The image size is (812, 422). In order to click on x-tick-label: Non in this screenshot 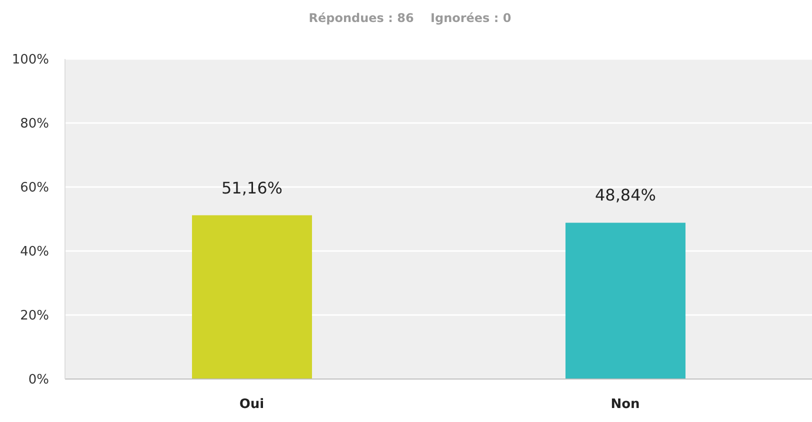, I will do `click(625, 404)`.